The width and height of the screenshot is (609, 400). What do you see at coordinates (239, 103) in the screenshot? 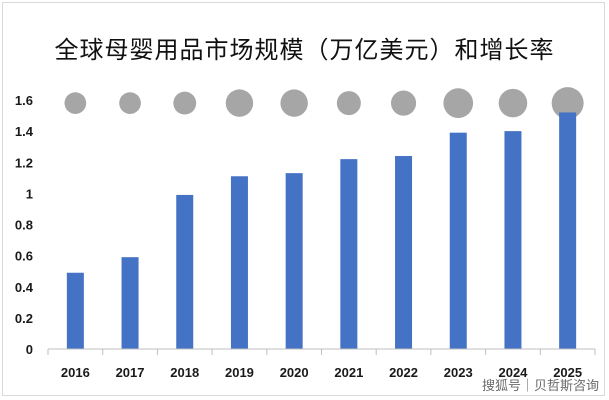
I see `bubble-2019` at bounding box center [239, 103].